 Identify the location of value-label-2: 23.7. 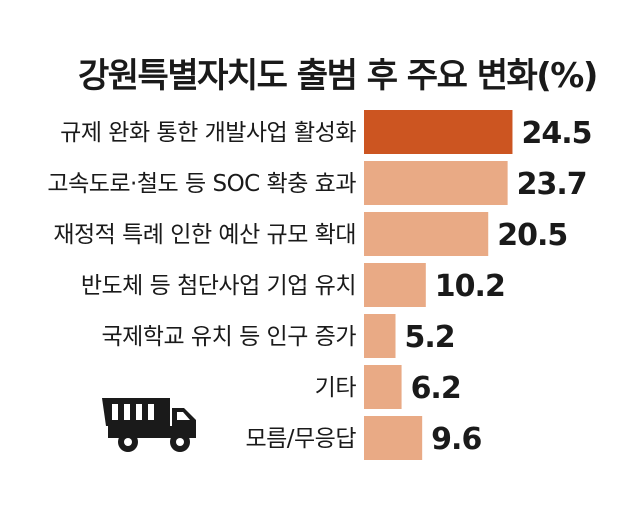
(552, 184).